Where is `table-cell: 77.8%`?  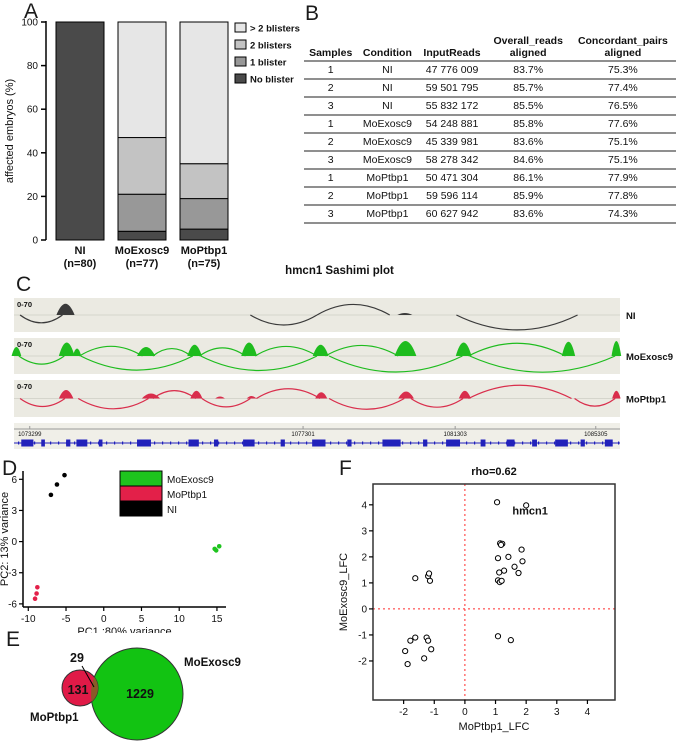 table-cell: 77.8% is located at coordinates (622, 196).